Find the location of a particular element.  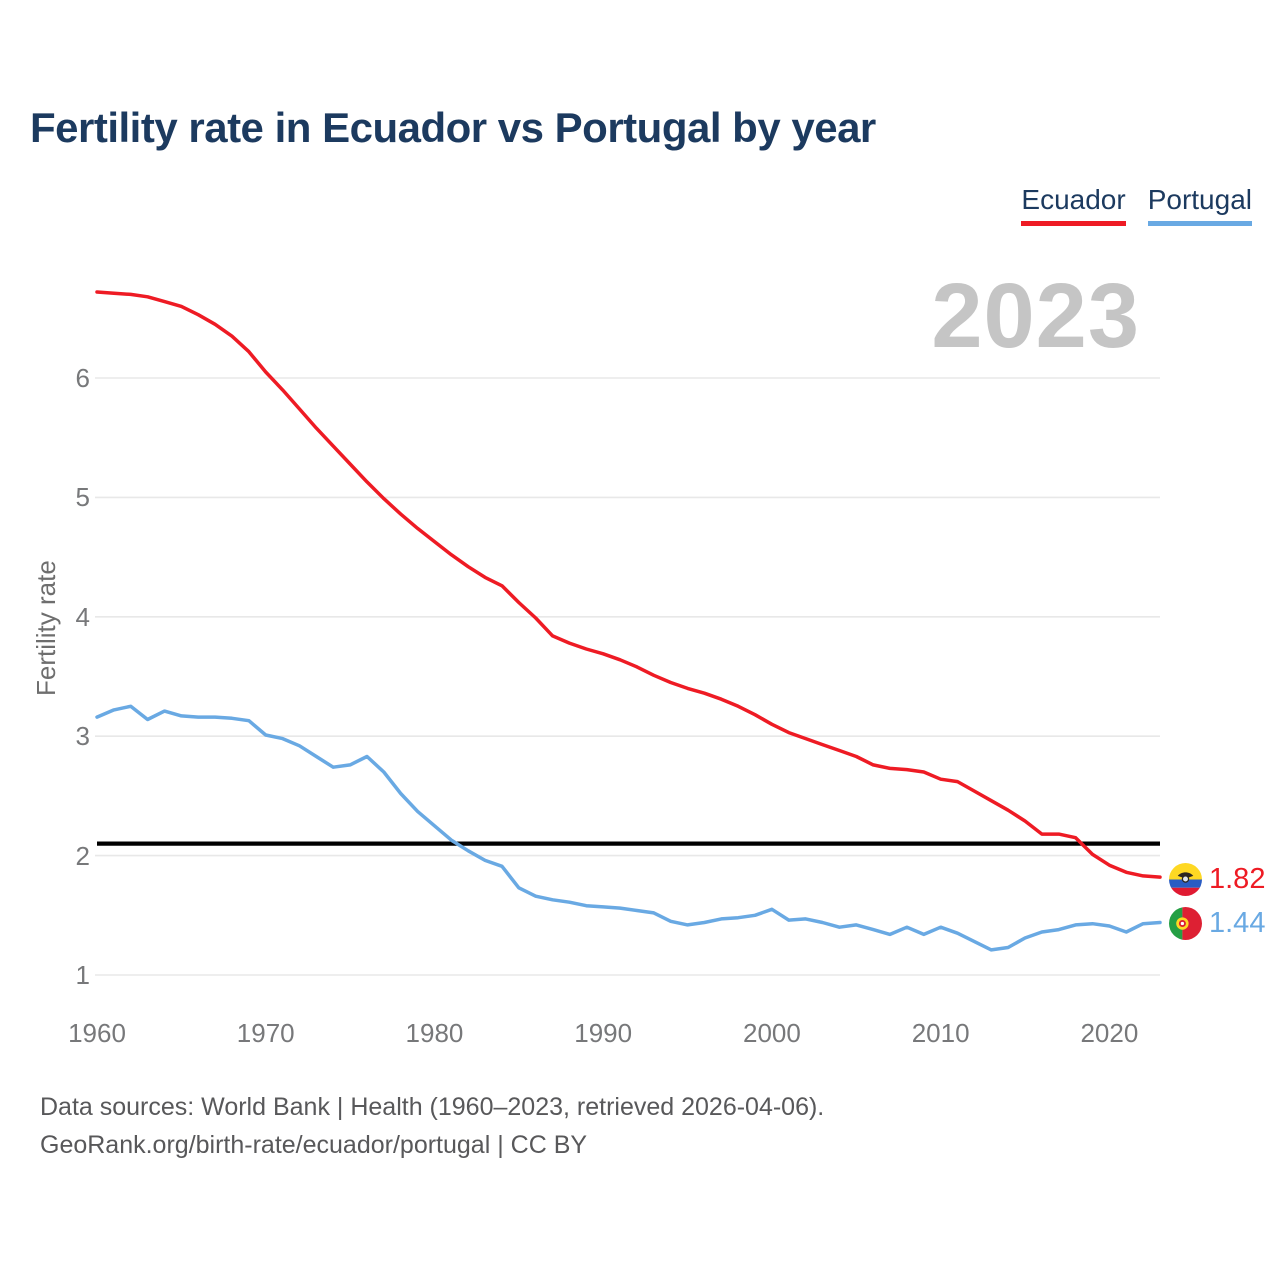

year-watermark: 2023 is located at coordinates (1035, 316).